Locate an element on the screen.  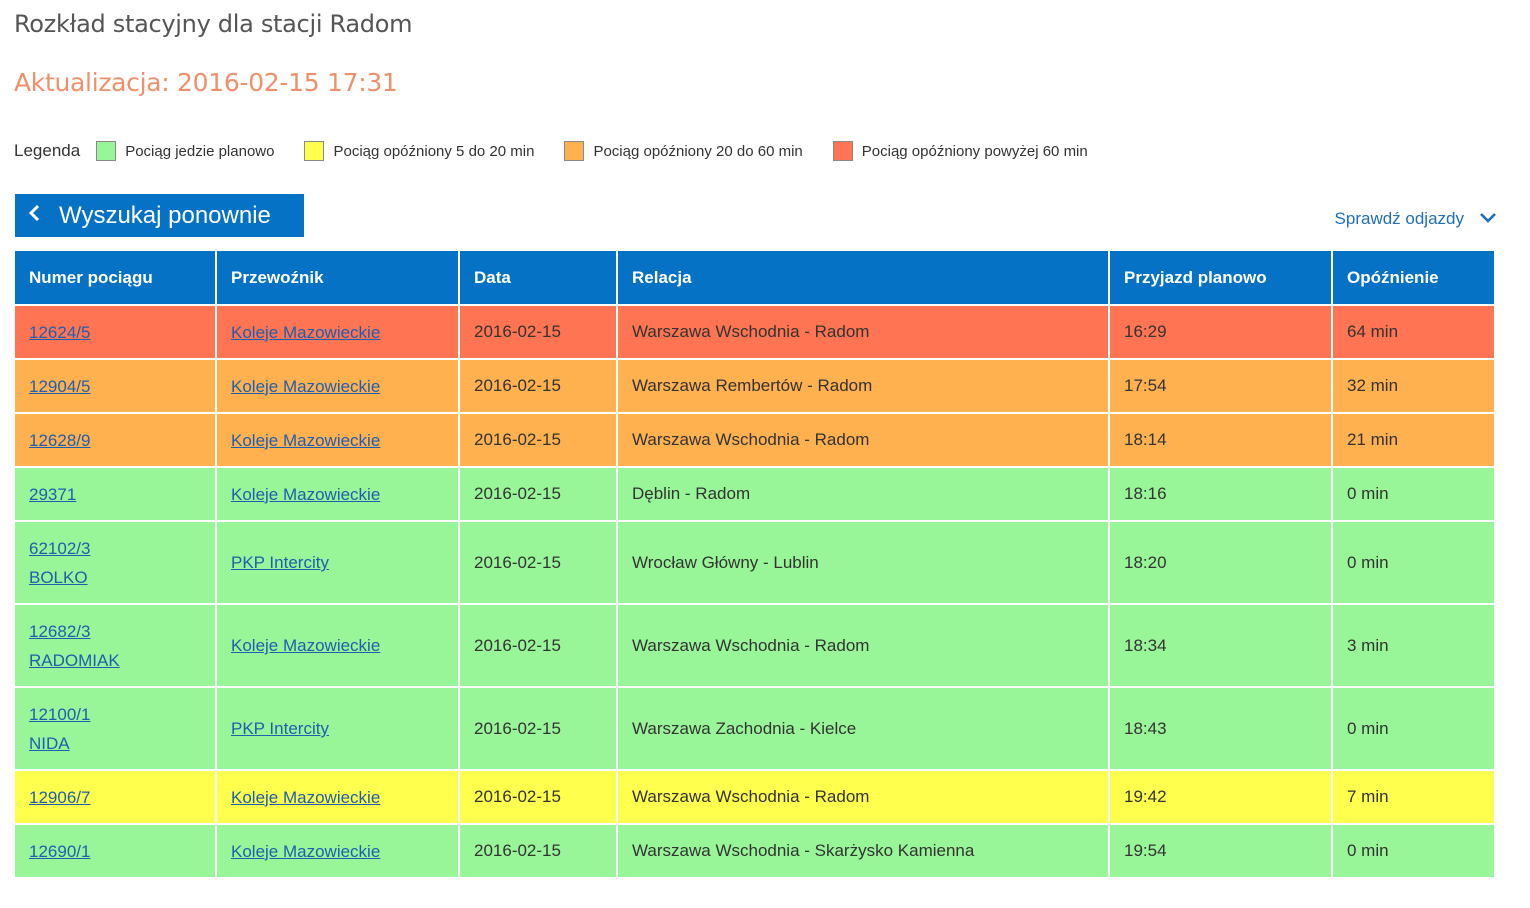
train-number-link: 12628/9 is located at coordinates (60, 440).